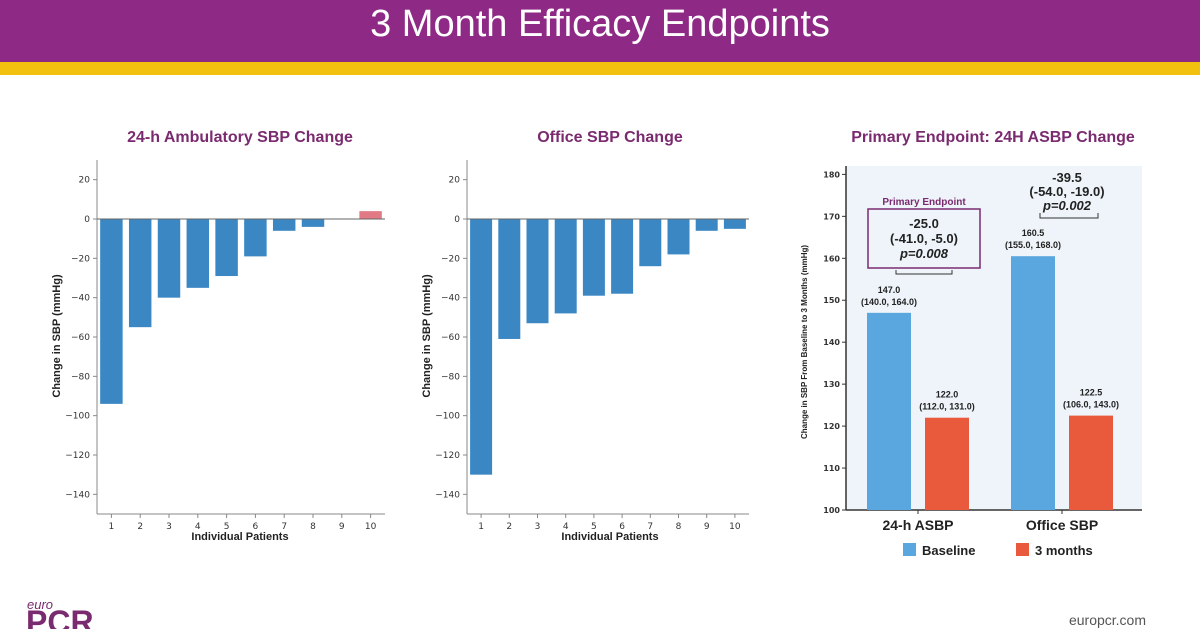  I want to click on y-tick-label: −120, so click(447, 456).